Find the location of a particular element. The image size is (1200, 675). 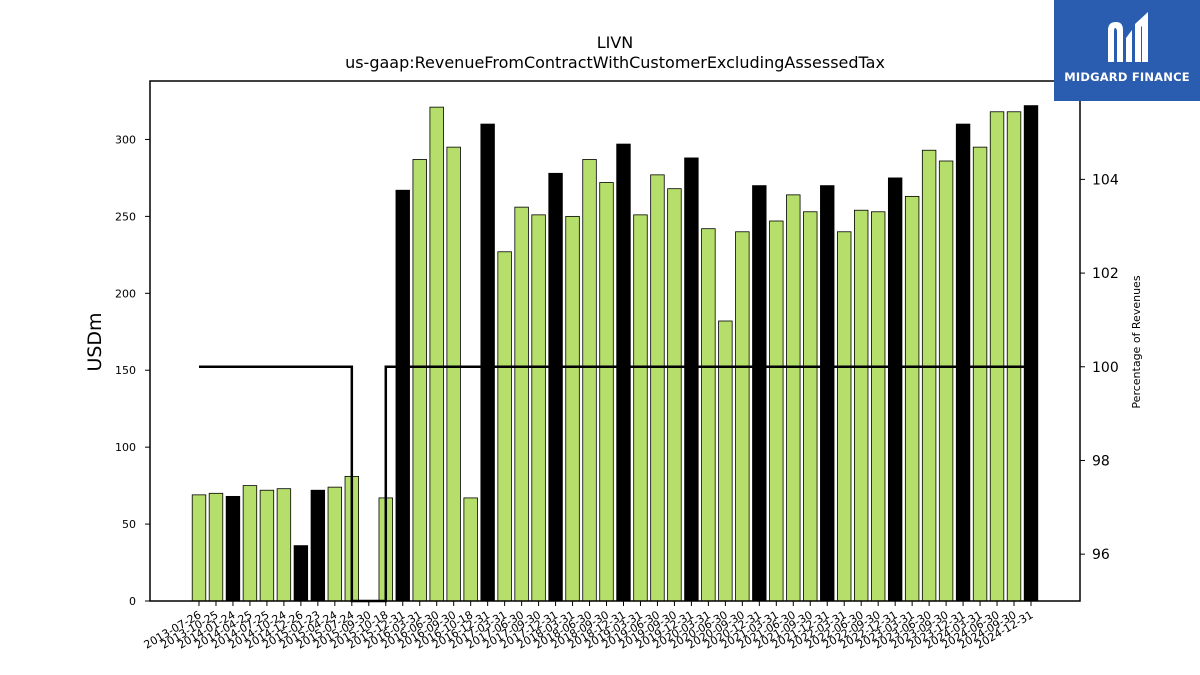

y2-axis-ticks: 96 98 100 102 104 is located at coordinates (1099, 367).